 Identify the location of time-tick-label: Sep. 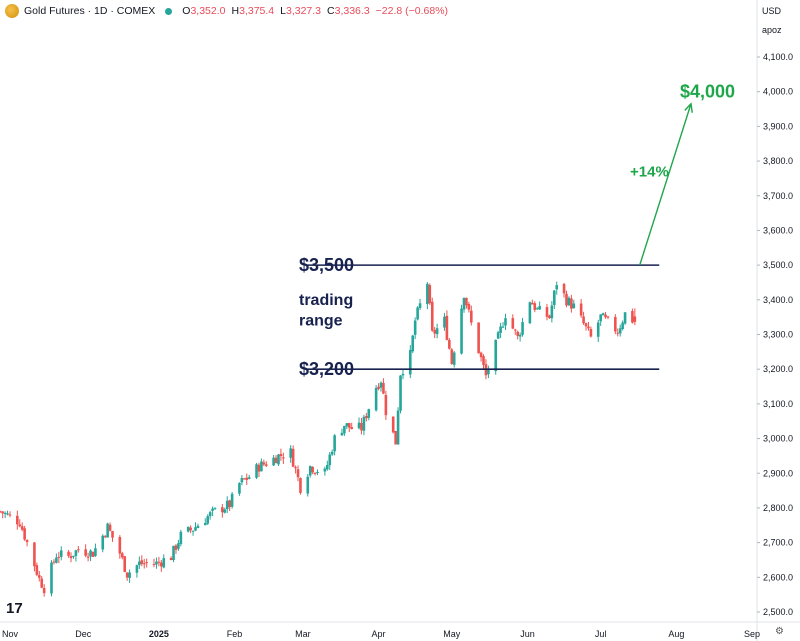
(752, 634).